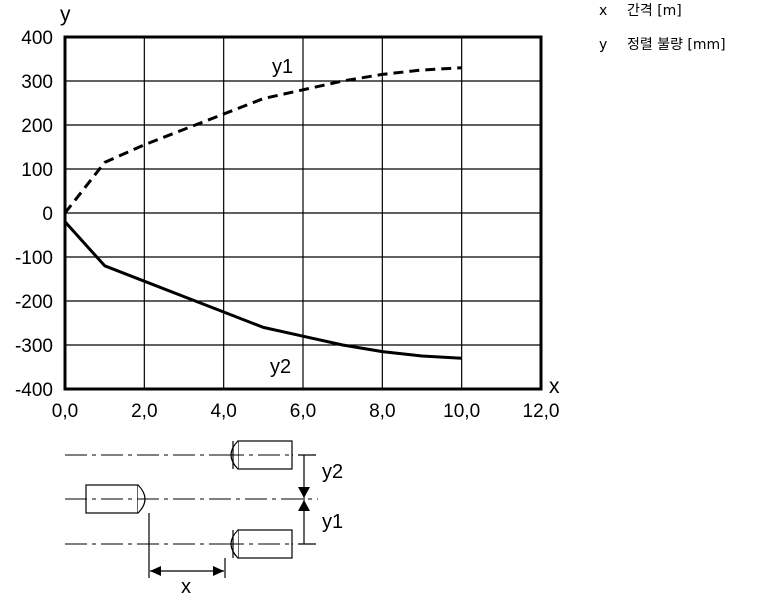  What do you see at coordinates (603, 45) in the screenshot?
I see `legend-key-y: y` at bounding box center [603, 45].